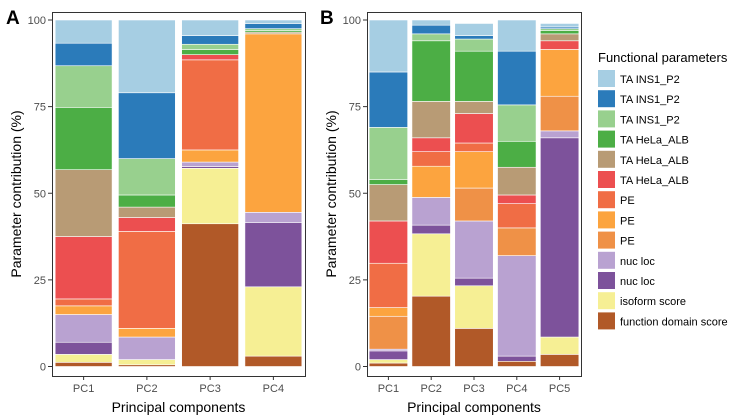 Image resolution: width=729 pixels, height=420 pixels. Describe the element at coordinates (13, 18) in the screenshot. I see `panel-label: A` at that location.